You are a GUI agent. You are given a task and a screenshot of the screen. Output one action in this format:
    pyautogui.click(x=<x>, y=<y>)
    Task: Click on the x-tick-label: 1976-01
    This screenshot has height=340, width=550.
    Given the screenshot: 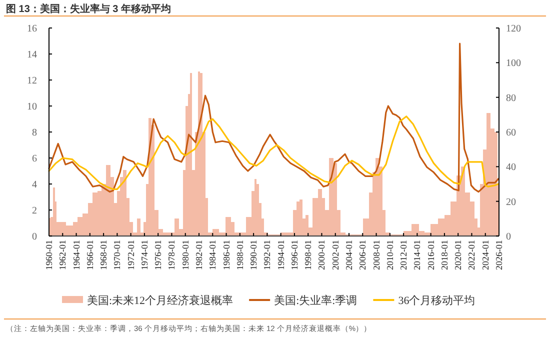 What is the action you would take?
    pyautogui.click(x=158, y=255)
    